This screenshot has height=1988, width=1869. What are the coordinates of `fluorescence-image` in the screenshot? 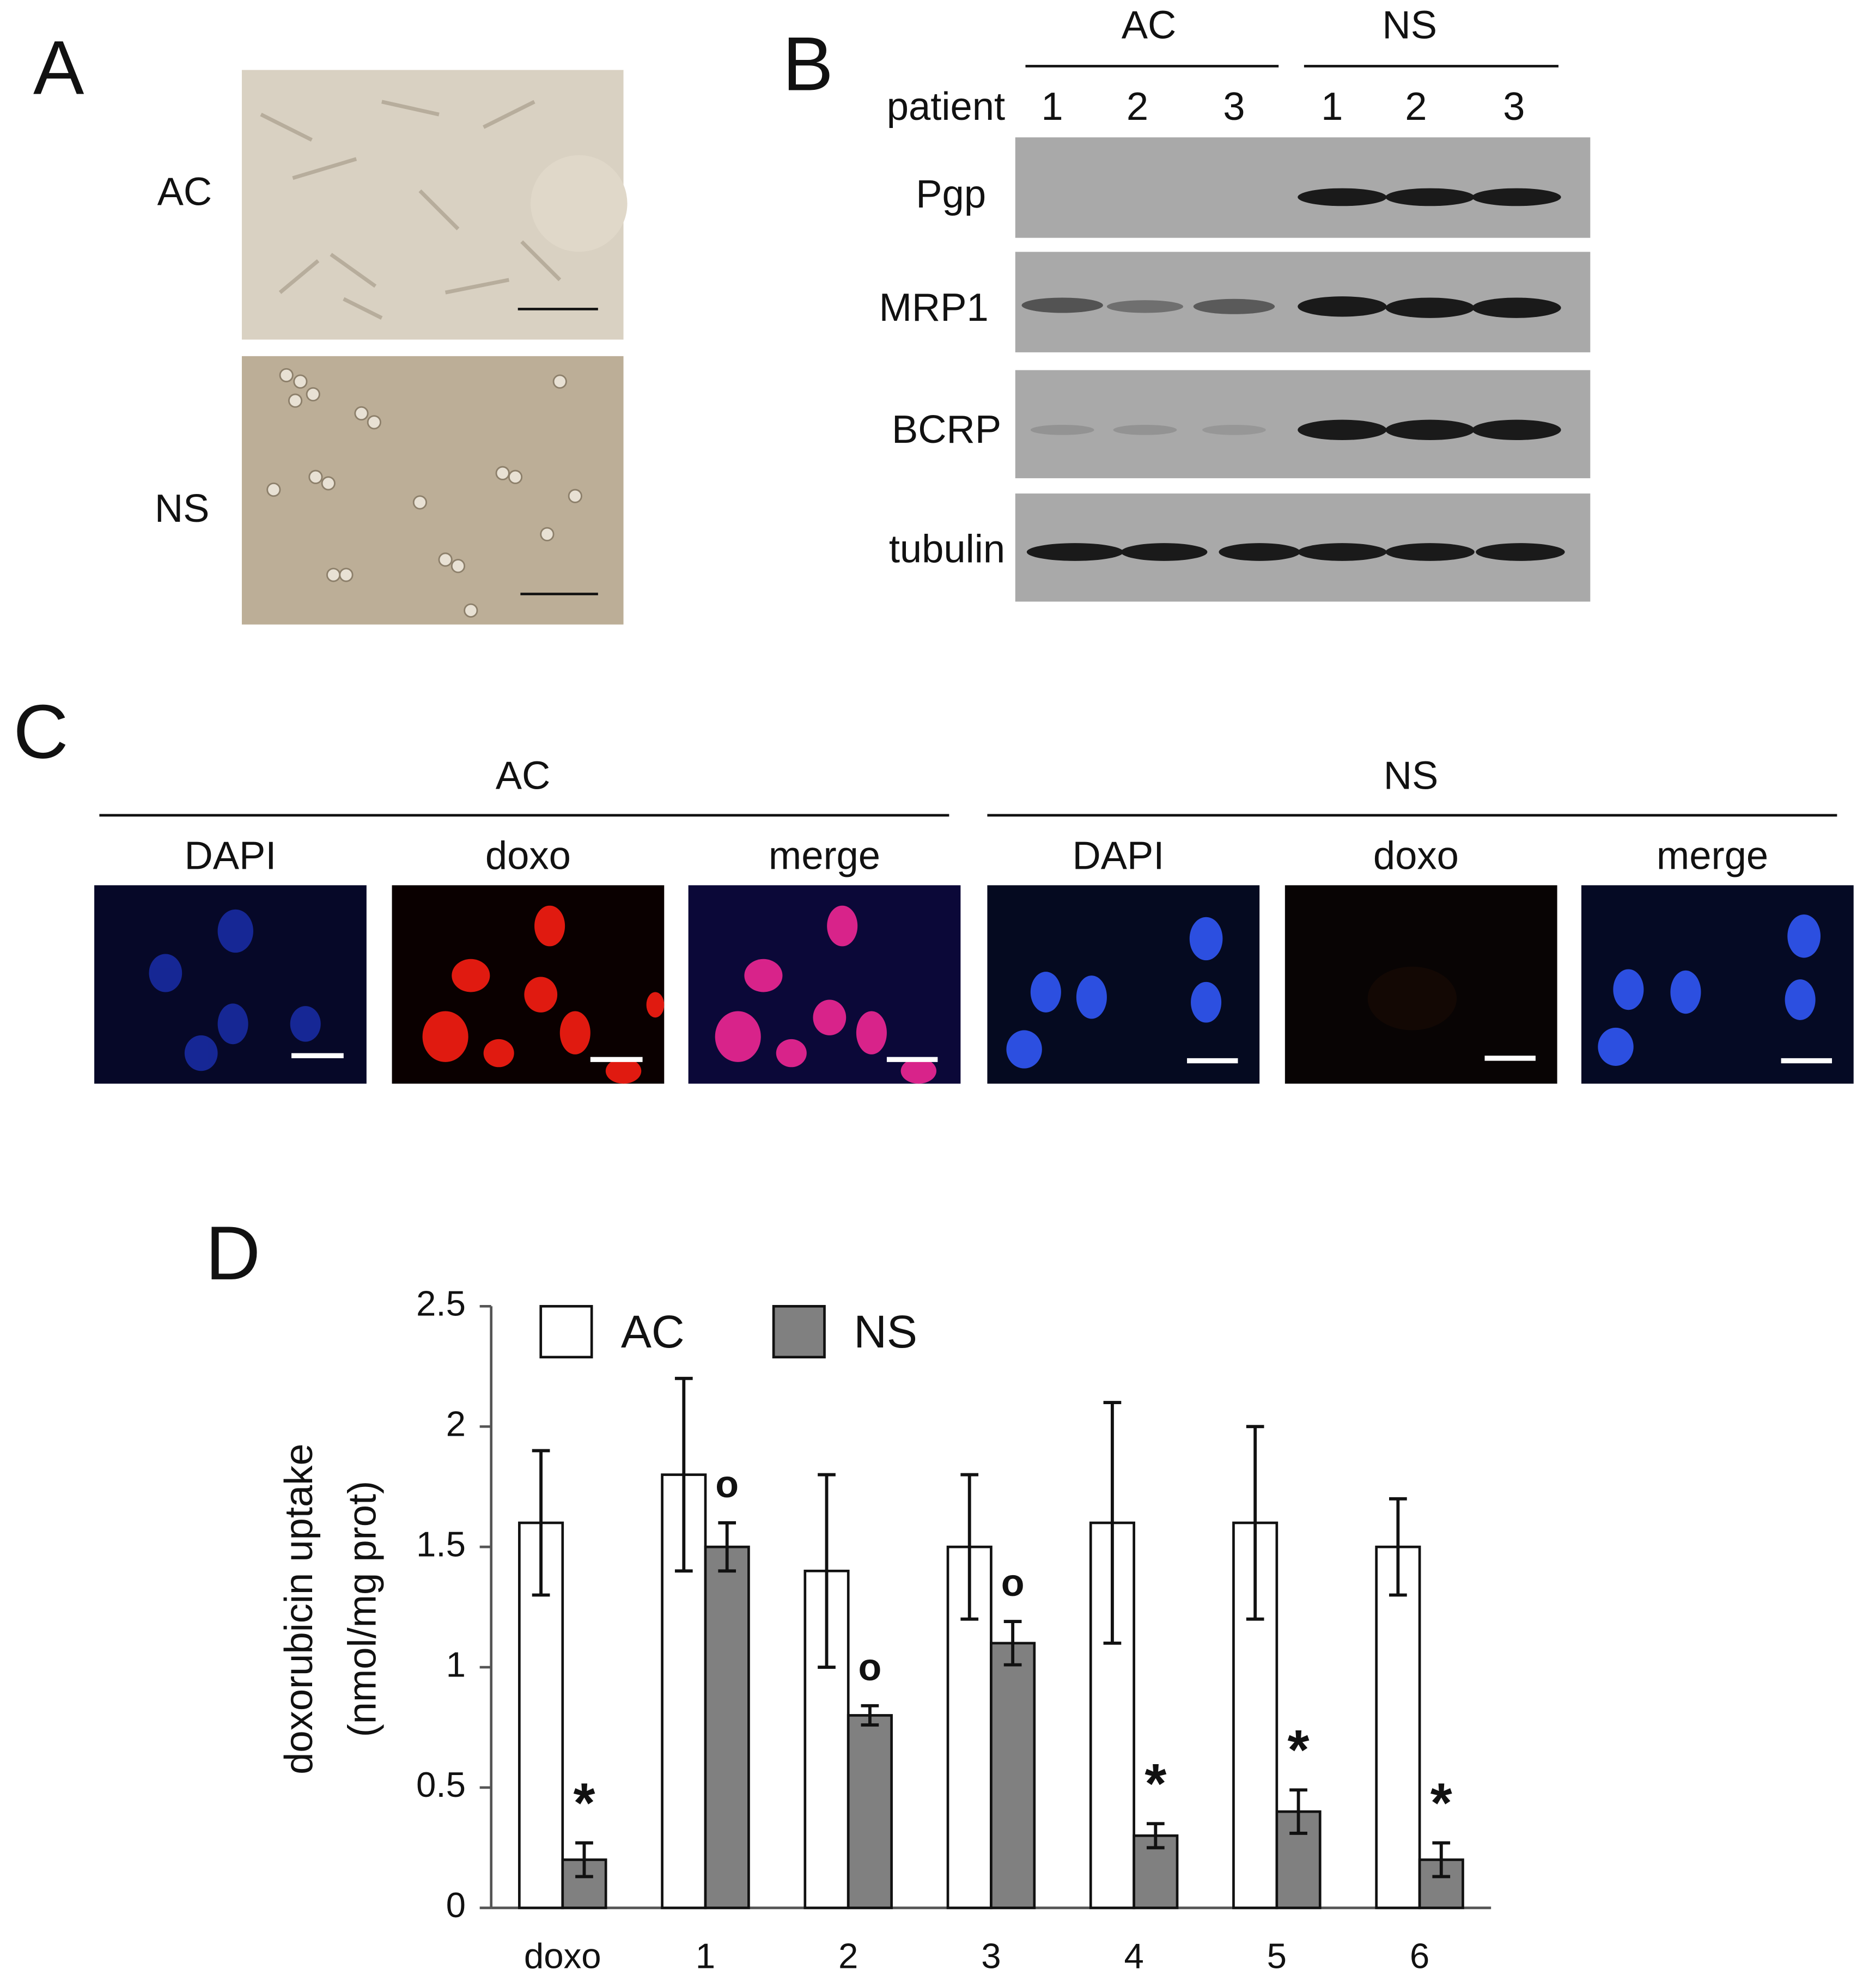 It's located at (974, 985).